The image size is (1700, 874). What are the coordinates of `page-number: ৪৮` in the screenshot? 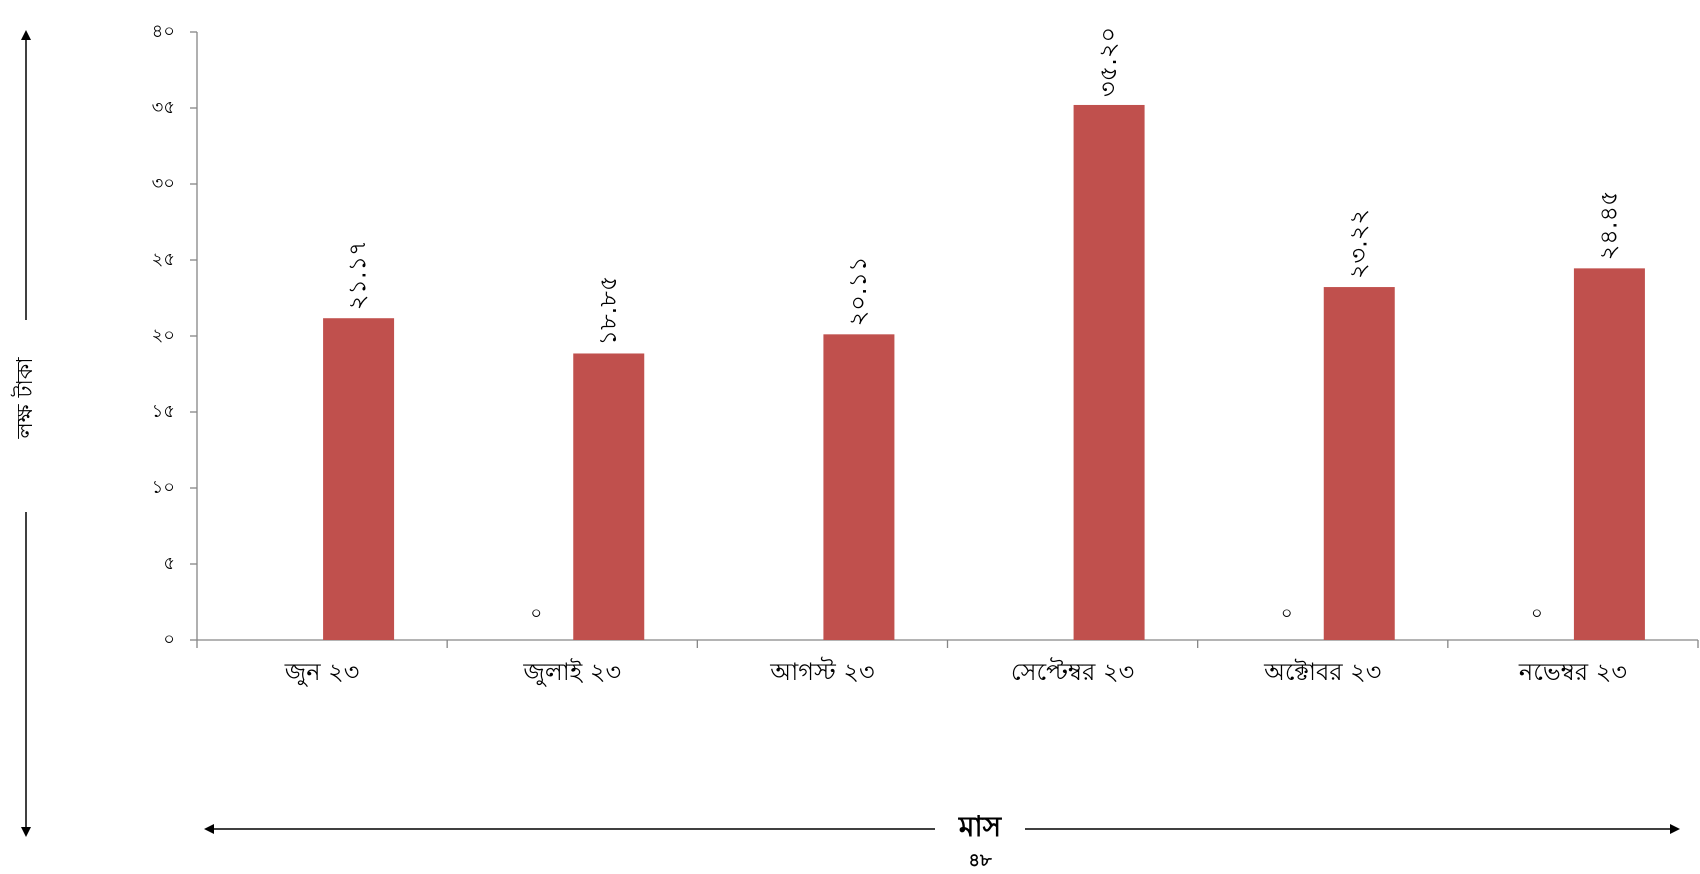 It's located at (980, 860).